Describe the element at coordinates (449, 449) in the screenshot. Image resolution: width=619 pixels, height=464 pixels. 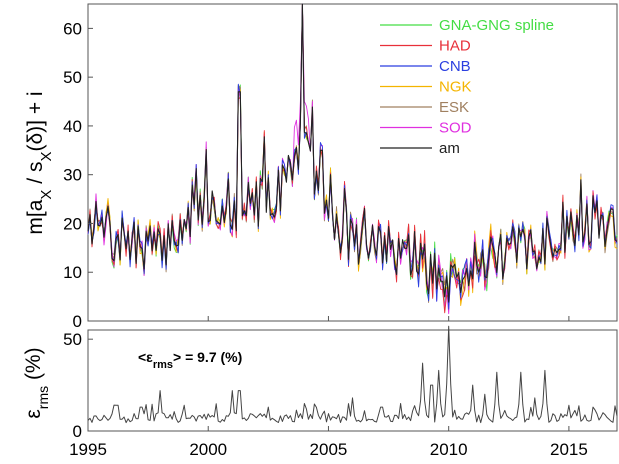
I see `x-tick-label: 2010` at that location.